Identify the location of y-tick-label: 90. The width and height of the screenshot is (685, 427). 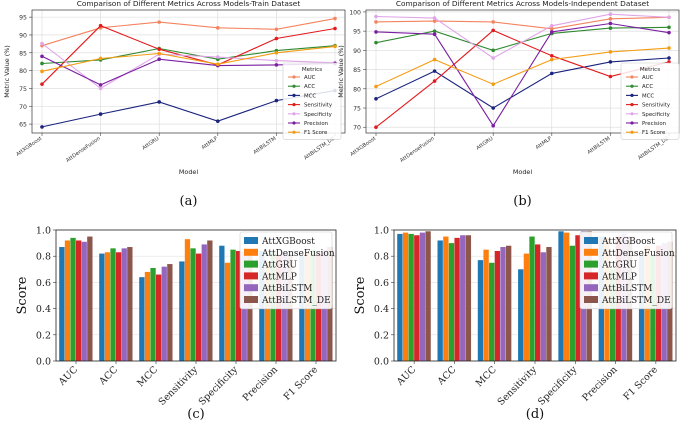
(357, 51).